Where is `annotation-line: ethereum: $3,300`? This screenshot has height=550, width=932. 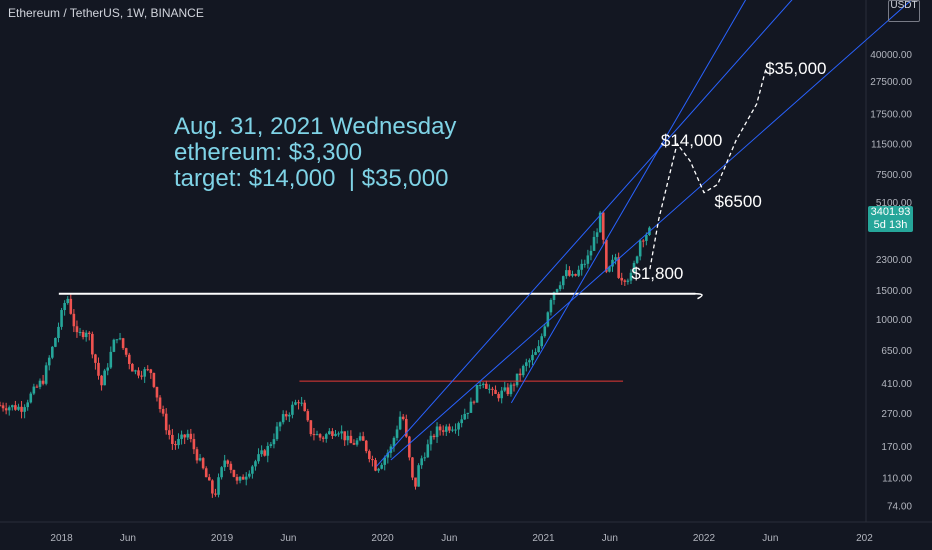
annotation-line: ethereum: $3,300 is located at coordinates (268, 152).